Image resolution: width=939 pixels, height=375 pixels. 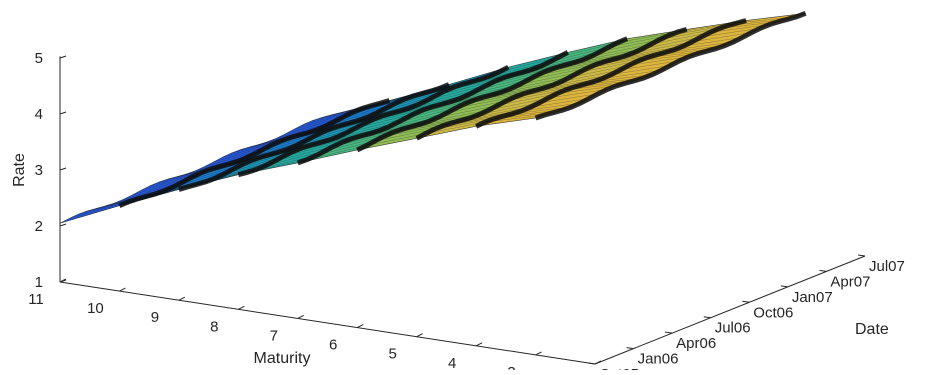 What do you see at coordinates (39, 226) in the screenshot?
I see `z-tick-label: 2` at bounding box center [39, 226].